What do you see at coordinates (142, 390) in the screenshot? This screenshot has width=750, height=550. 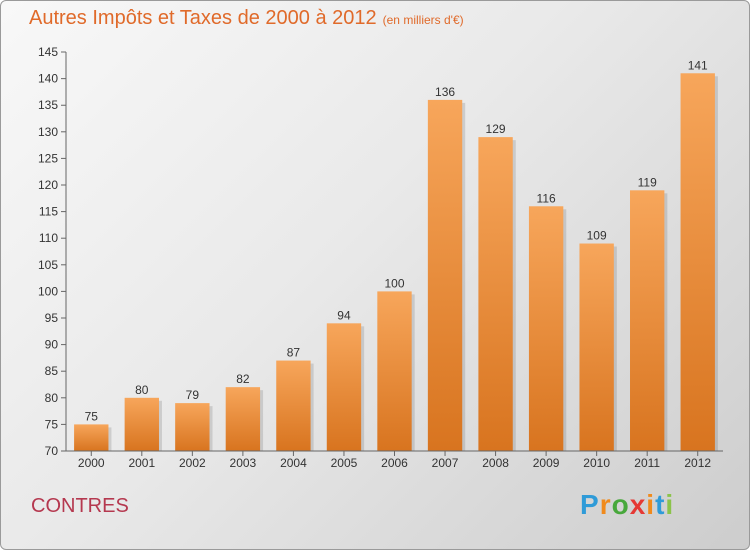 I see `data-label: 80` at bounding box center [142, 390].